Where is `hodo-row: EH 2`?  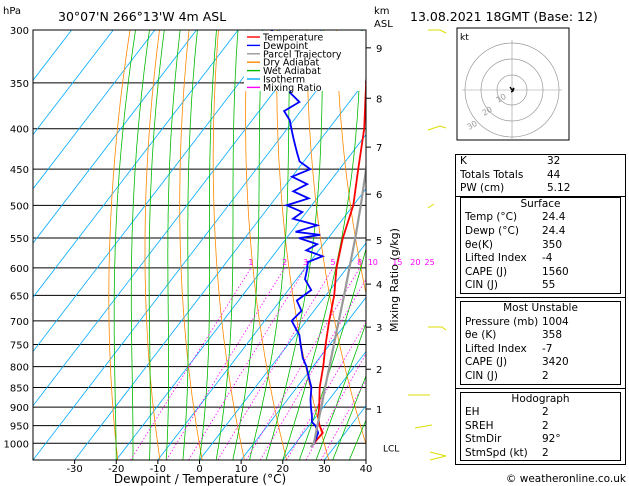
hodo-row: EH 2 is located at coordinates (540, 413).